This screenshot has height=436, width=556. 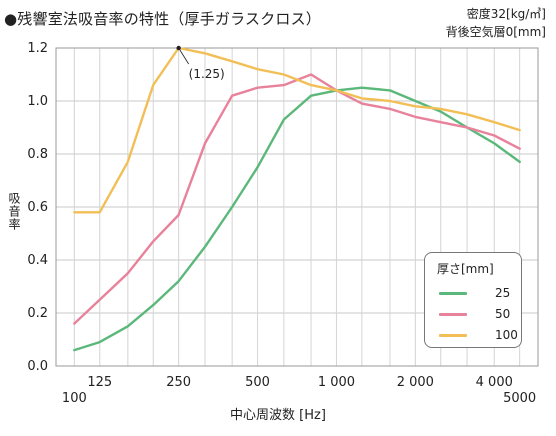 What do you see at coordinates (37, 260) in the screenshot?
I see `y-tick-label: 0.4` at bounding box center [37, 260].